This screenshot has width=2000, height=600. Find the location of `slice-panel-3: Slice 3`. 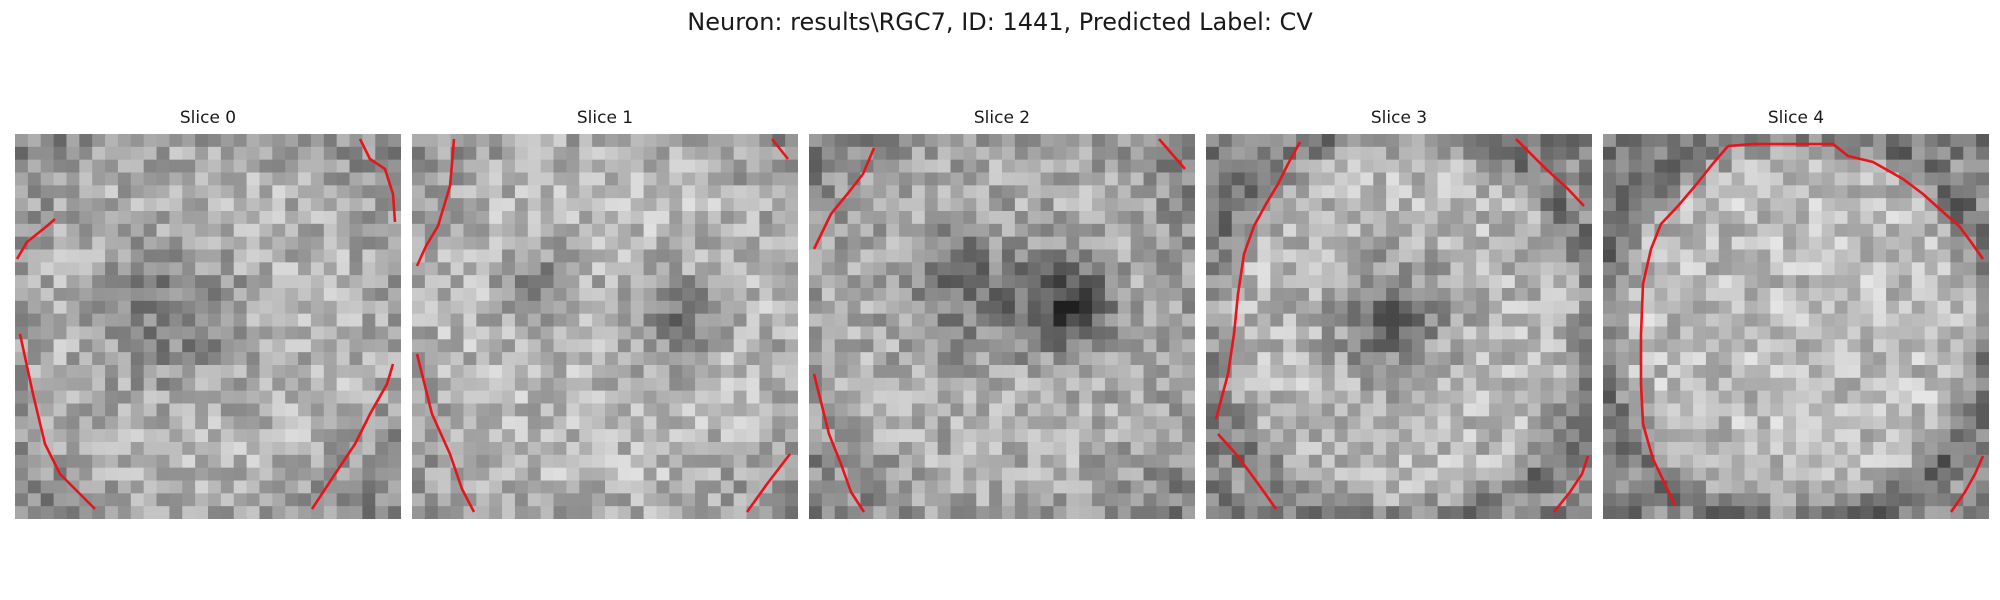

slice-panel-3: Slice 3 is located at coordinates (1399, 316).